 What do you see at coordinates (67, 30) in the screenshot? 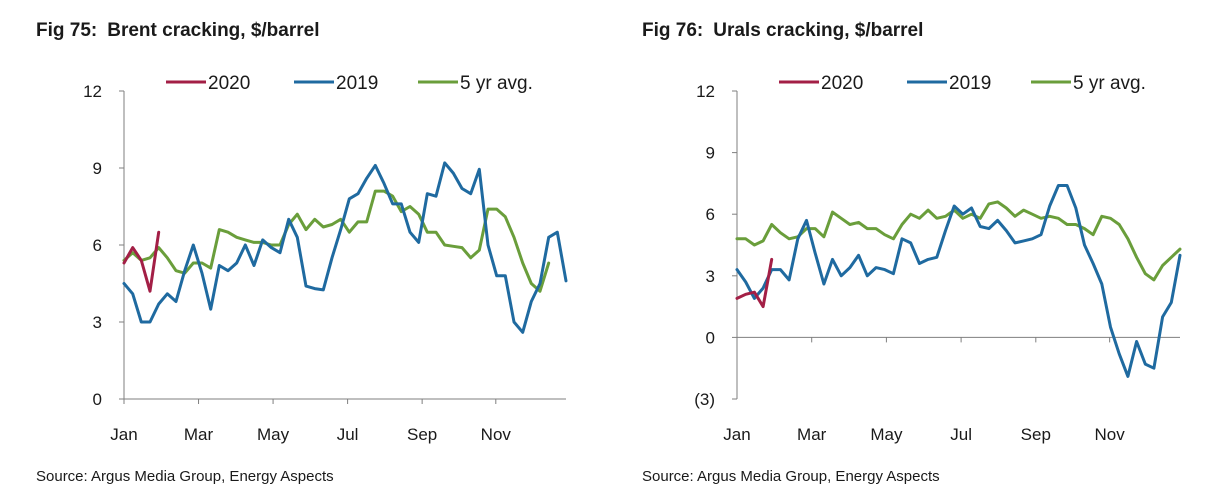
I see `figure-number: Fig 75:` at bounding box center [67, 30].